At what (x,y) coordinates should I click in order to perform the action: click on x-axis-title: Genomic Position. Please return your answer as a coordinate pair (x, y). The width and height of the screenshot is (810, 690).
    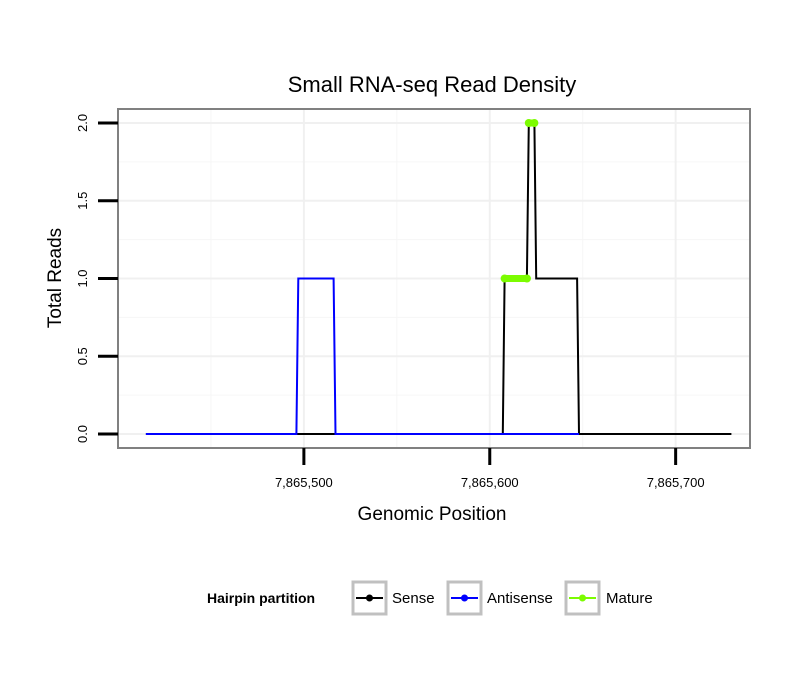
    Looking at the image, I should click on (432, 514).